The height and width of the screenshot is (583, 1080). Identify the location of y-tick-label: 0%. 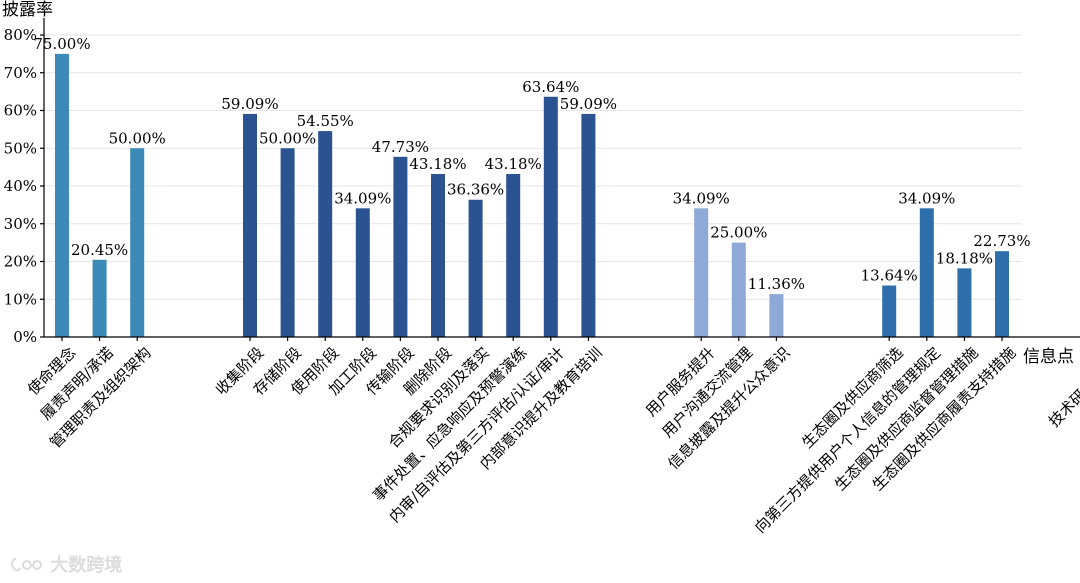
(25, 337).